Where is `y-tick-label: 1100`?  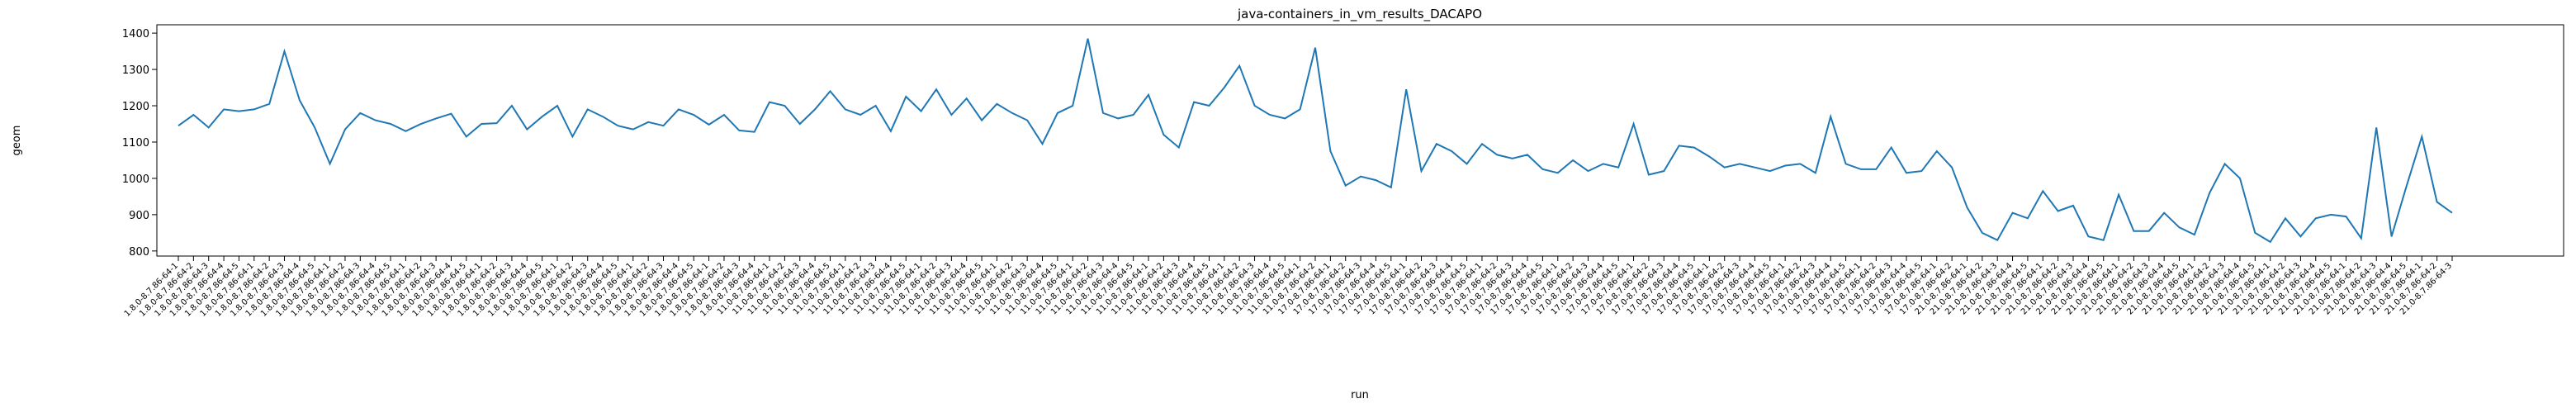
y-tick-label: 1100 is located at coordinates (135, 143).